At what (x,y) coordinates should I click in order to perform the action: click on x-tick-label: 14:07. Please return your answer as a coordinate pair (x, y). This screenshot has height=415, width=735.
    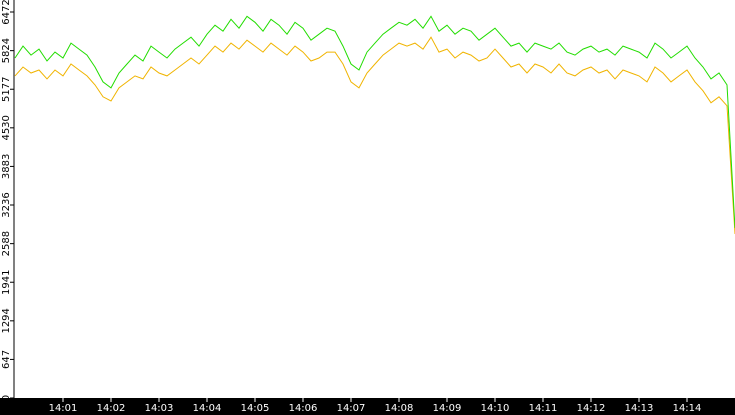
    Looking at the image, I should click on (351, 408).